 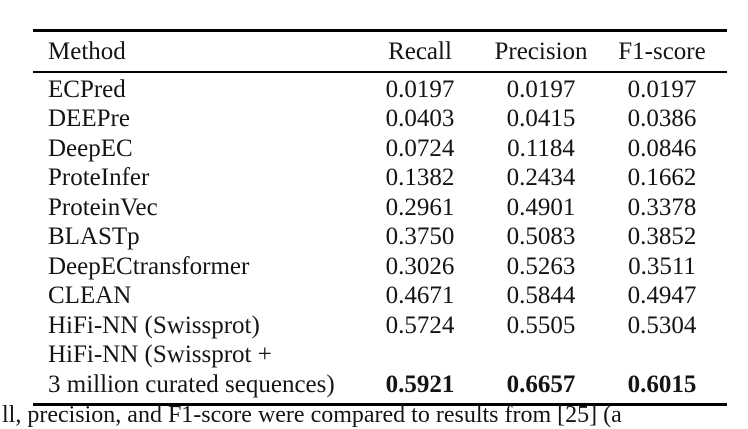 What do you see at coordinates (662, 236) in the screenshot?
I see `f1-cell: 0.3852` at bounding box center [662, 236].